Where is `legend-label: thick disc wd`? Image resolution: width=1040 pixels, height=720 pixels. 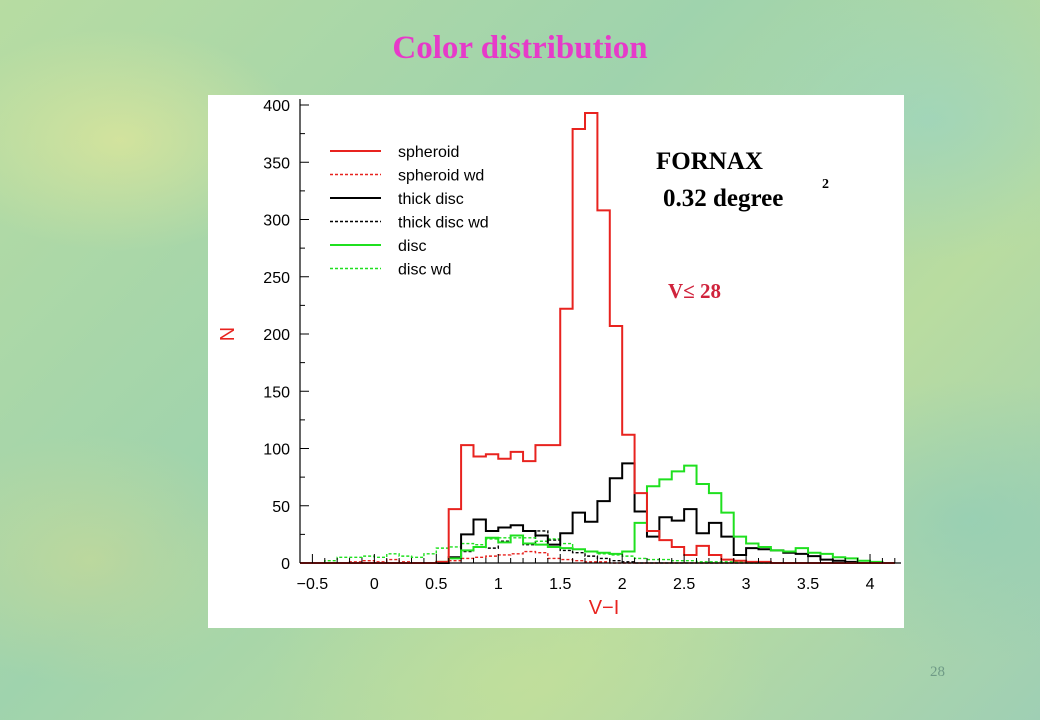
legend-label: thick disc wd is located at coordinates (443, 223).